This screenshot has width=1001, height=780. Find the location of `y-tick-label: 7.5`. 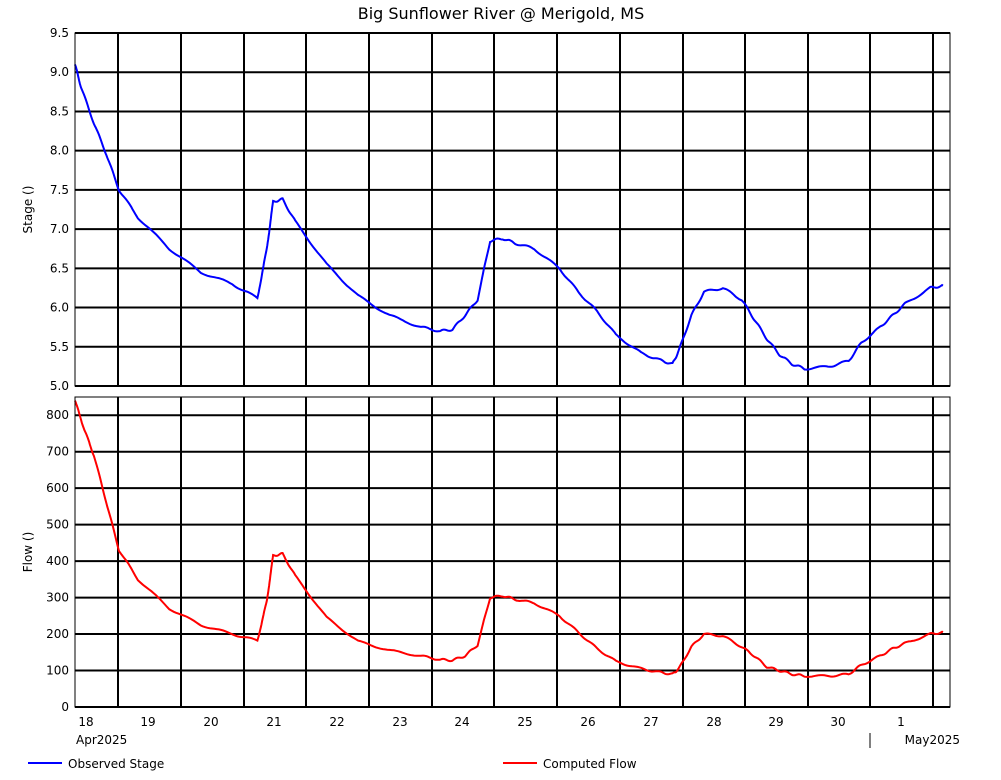

y-tick-label: 7.5 is located at coordinates (59, 190).